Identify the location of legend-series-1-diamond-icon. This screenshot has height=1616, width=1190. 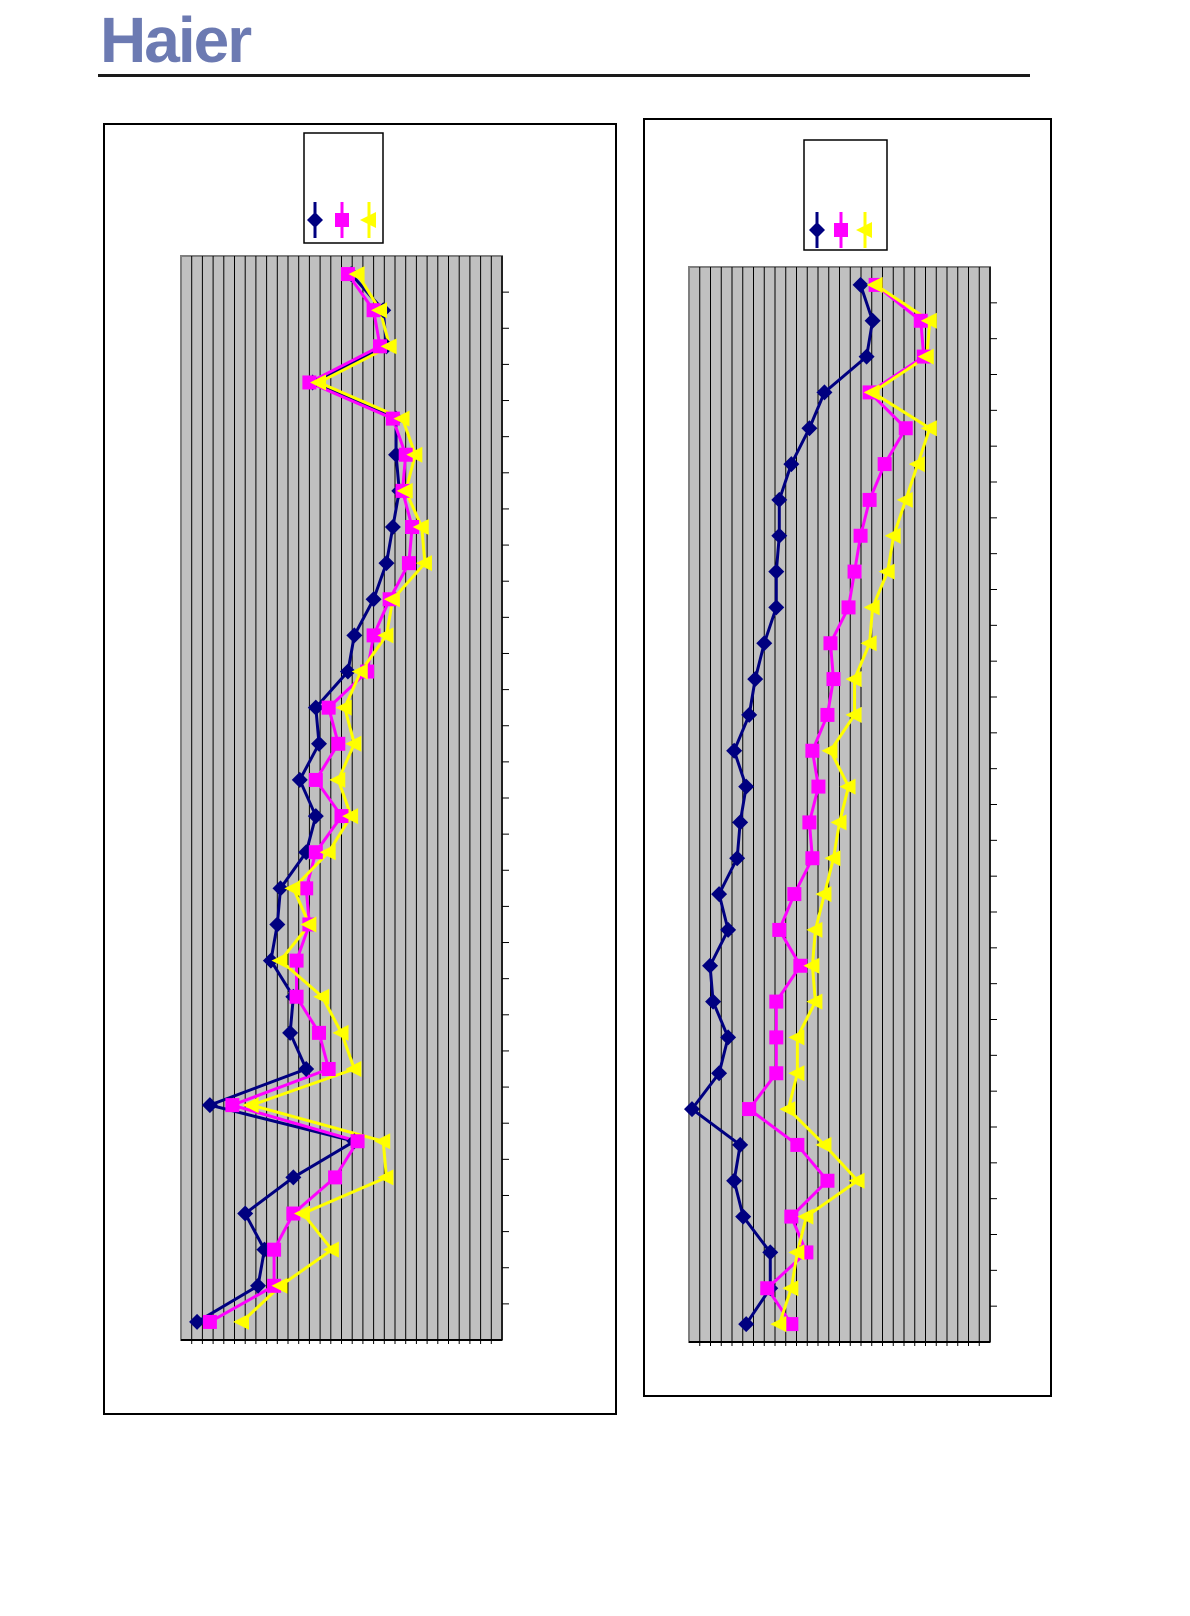
(315, 220).